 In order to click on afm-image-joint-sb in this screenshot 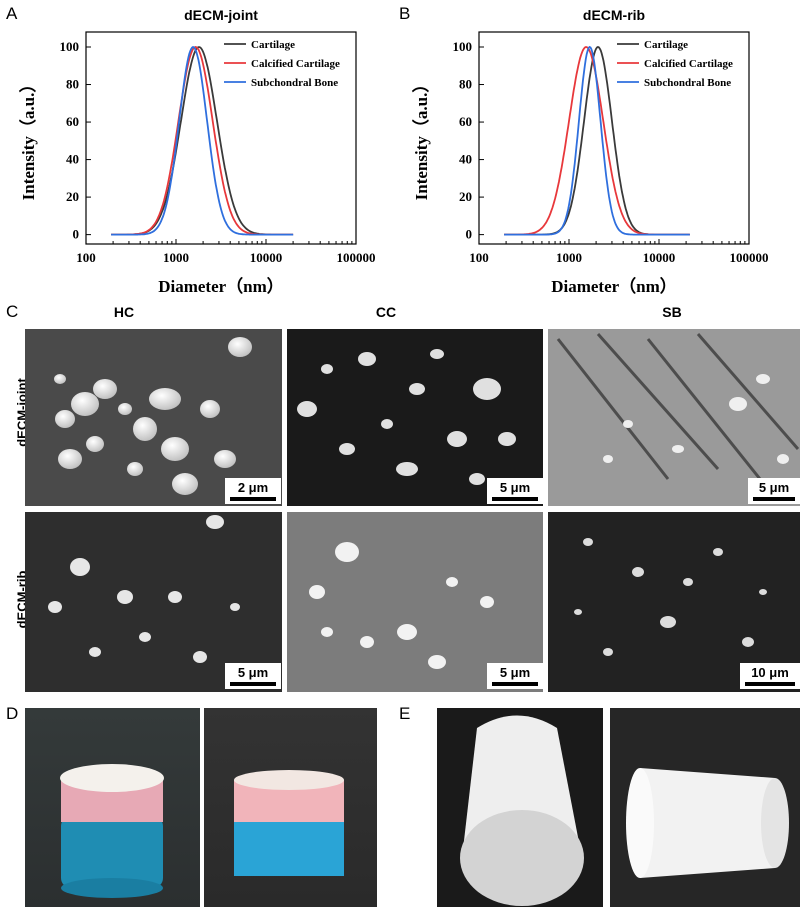, I will do `click(674, 417)`.